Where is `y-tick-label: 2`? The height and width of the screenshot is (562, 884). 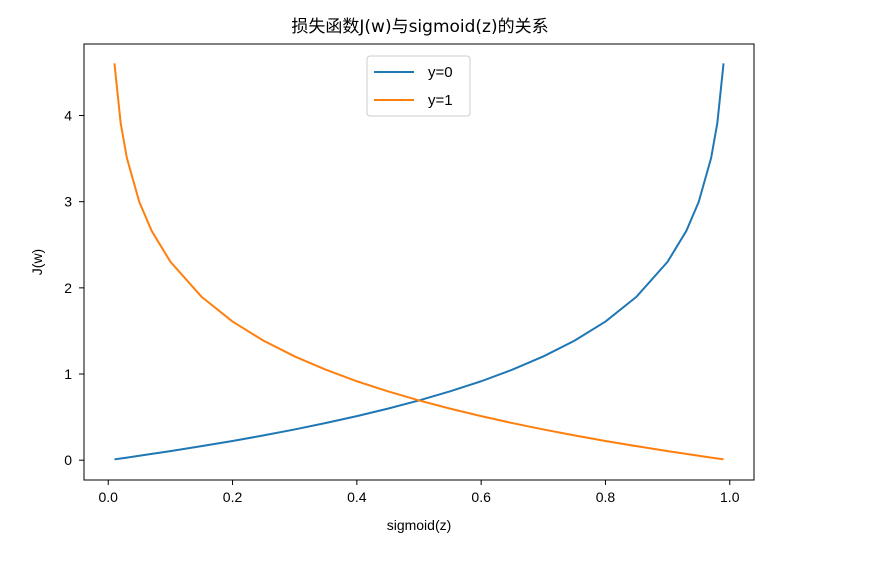 y-tick-label: 2 is located at coordinates (68, 288).